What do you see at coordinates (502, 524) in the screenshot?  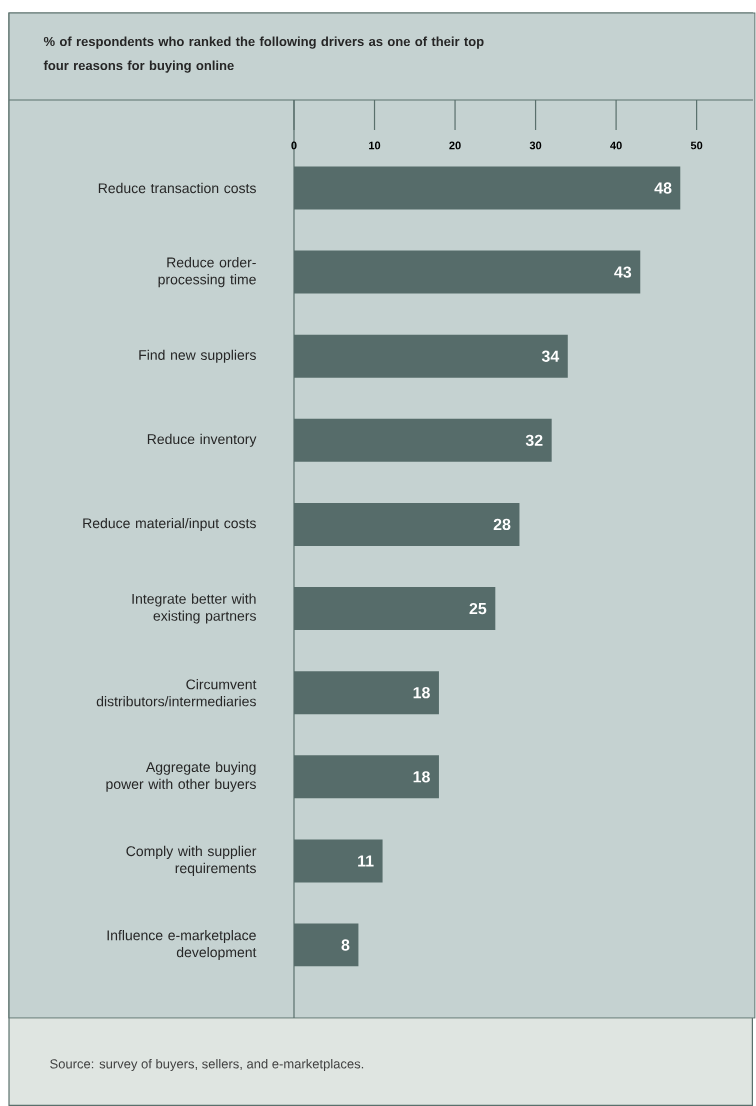 I see `data-label: 28` at bounding box center [502, 524].